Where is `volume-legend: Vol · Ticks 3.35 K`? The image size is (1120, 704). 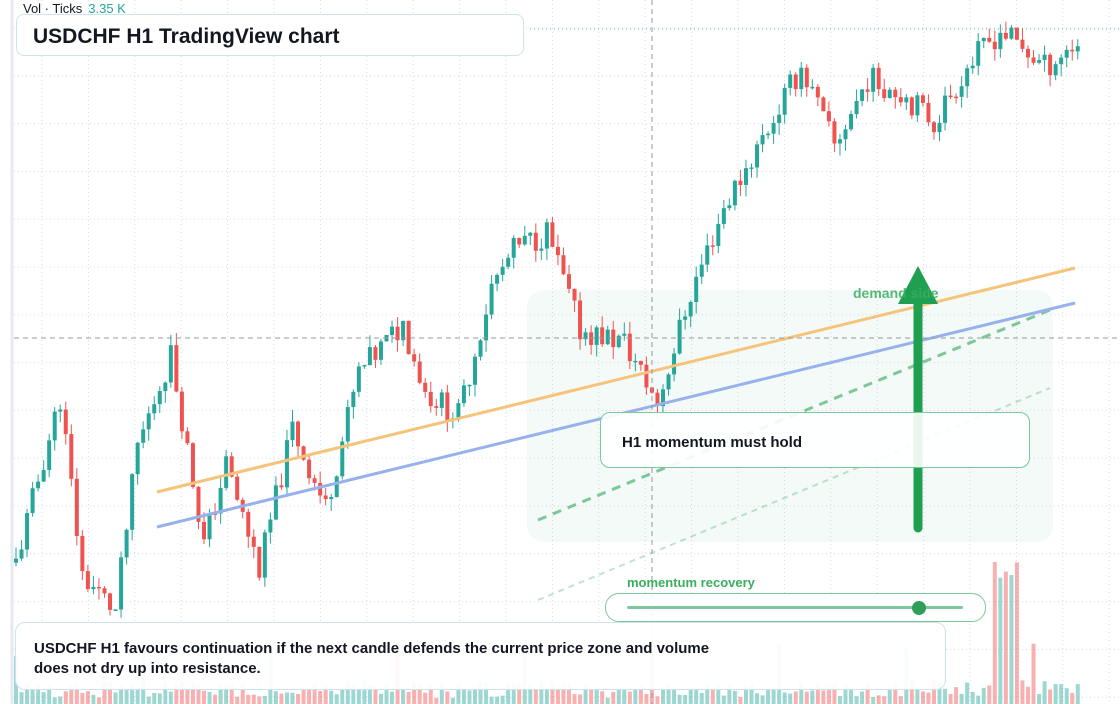
volume-legend: Vol · Ticks 3.35 K is located at coordinates (74, 8).